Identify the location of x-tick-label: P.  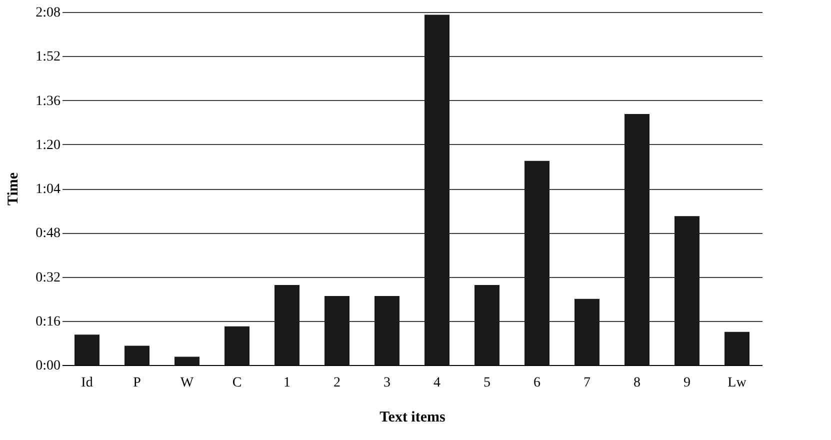
(137, 383).